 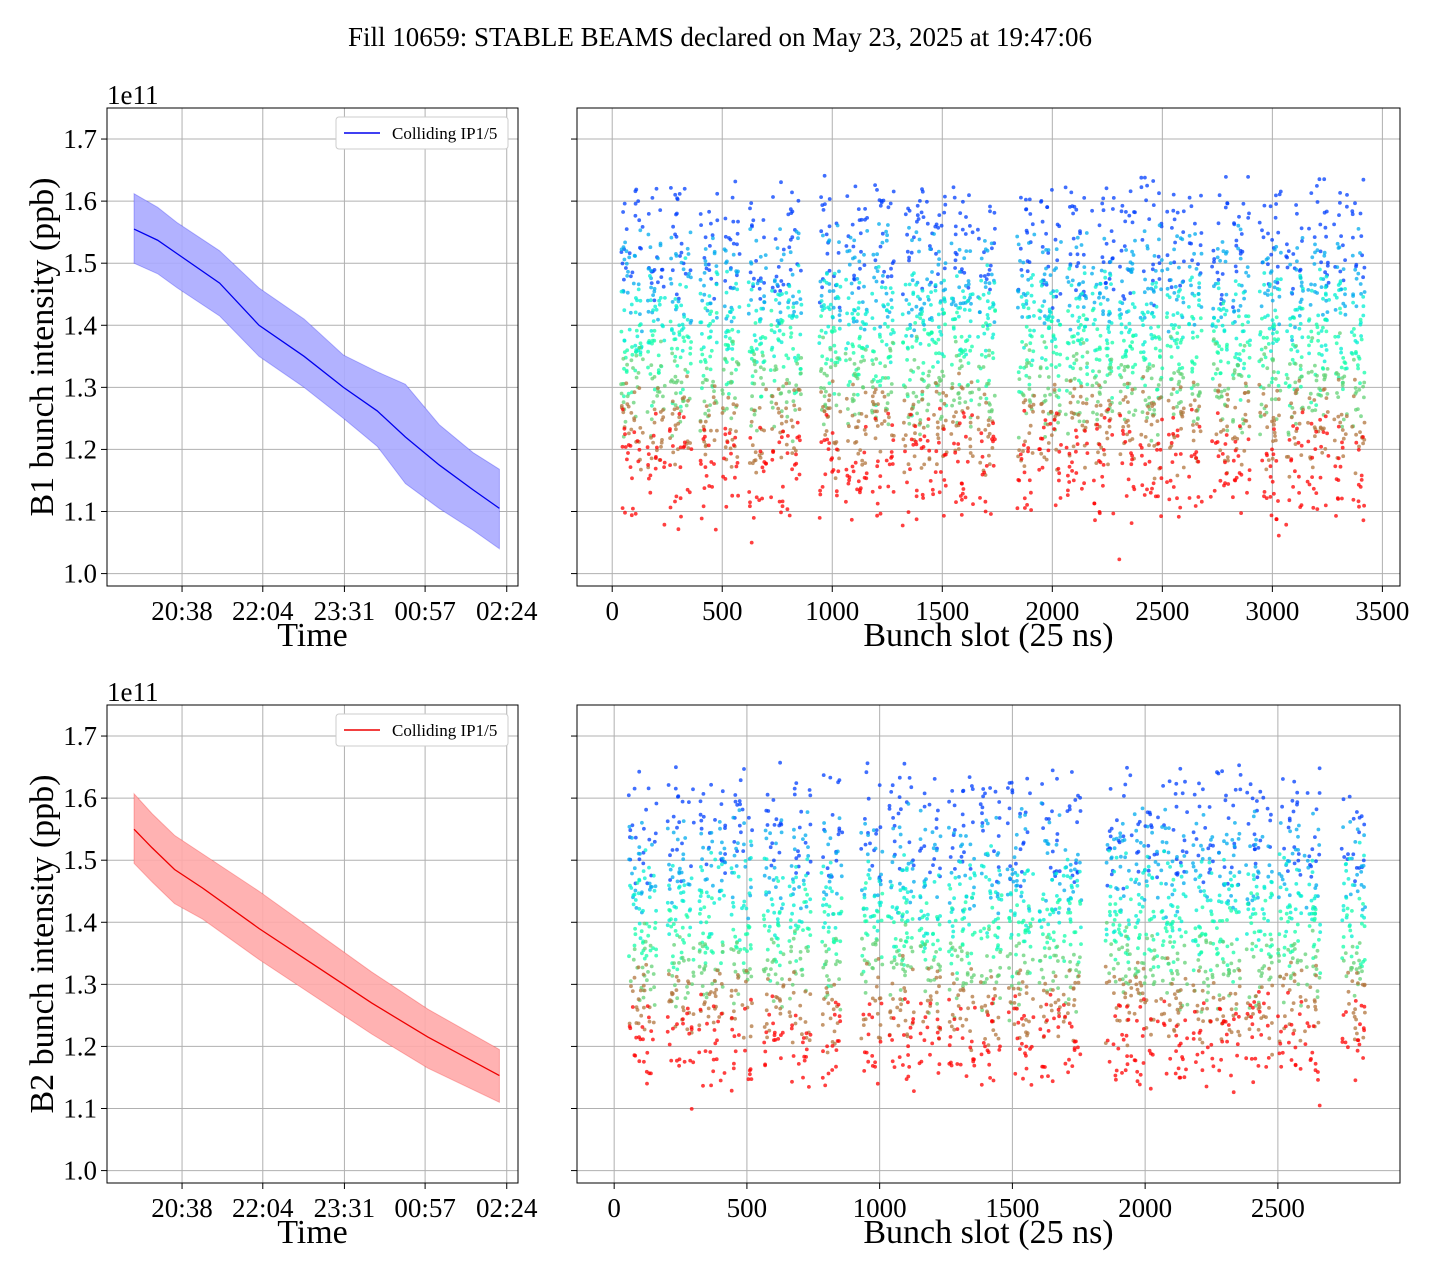 I want to click on x-tick-label: 2000, so click(x=1052, y=611).